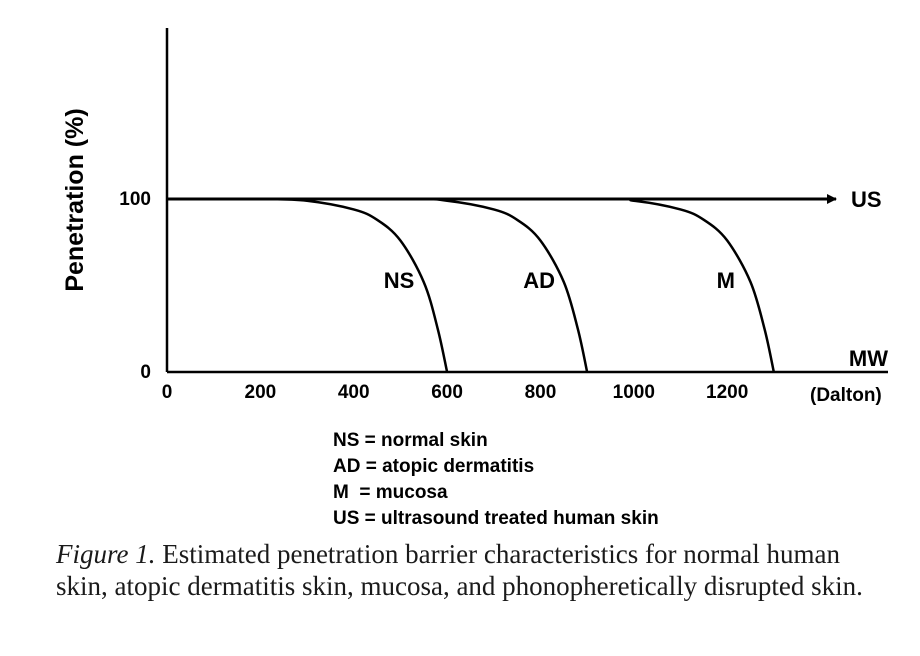  I want to click on x-tick-labels: 0 200 400 600 800 1000 1200, so click(455, 392).